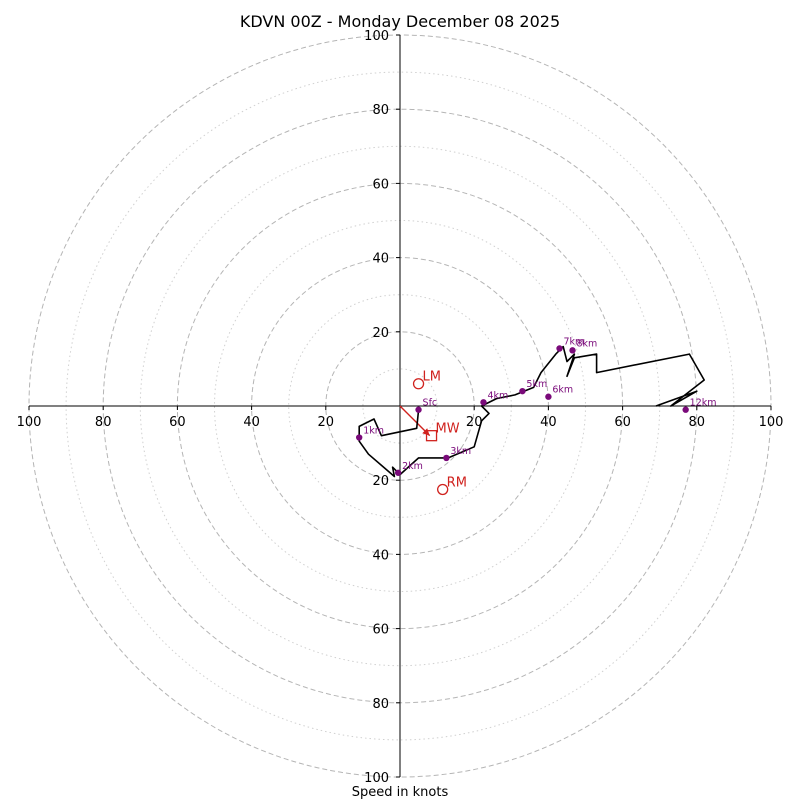  I want to click on height-marker-4km, so click(483, 402).